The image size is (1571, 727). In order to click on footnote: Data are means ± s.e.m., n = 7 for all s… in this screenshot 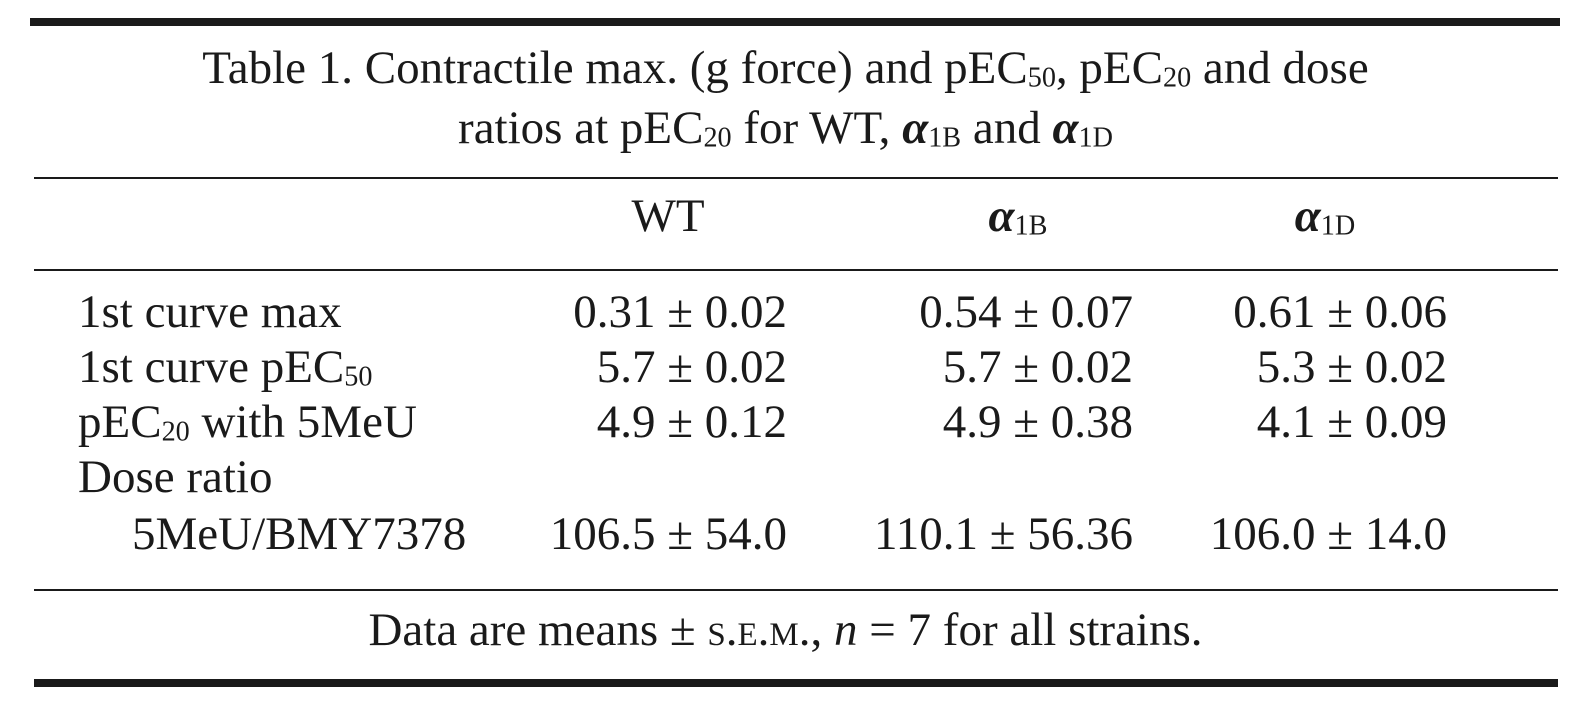, I will do `click(785, 630)`.